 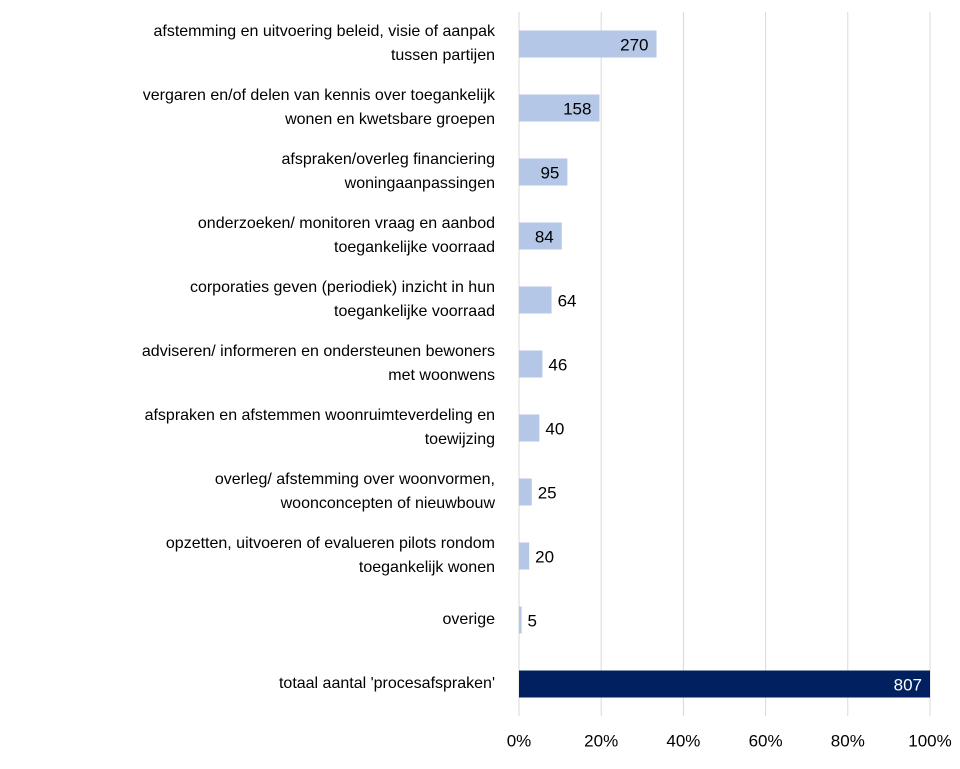 I want to click on data-label: 807, so click(x=908, y=684).